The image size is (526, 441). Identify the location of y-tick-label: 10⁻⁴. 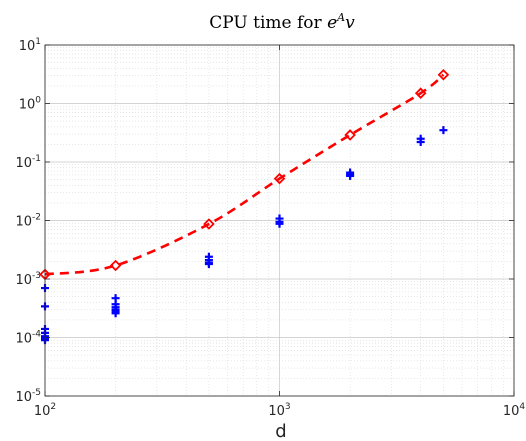
(28, 338).